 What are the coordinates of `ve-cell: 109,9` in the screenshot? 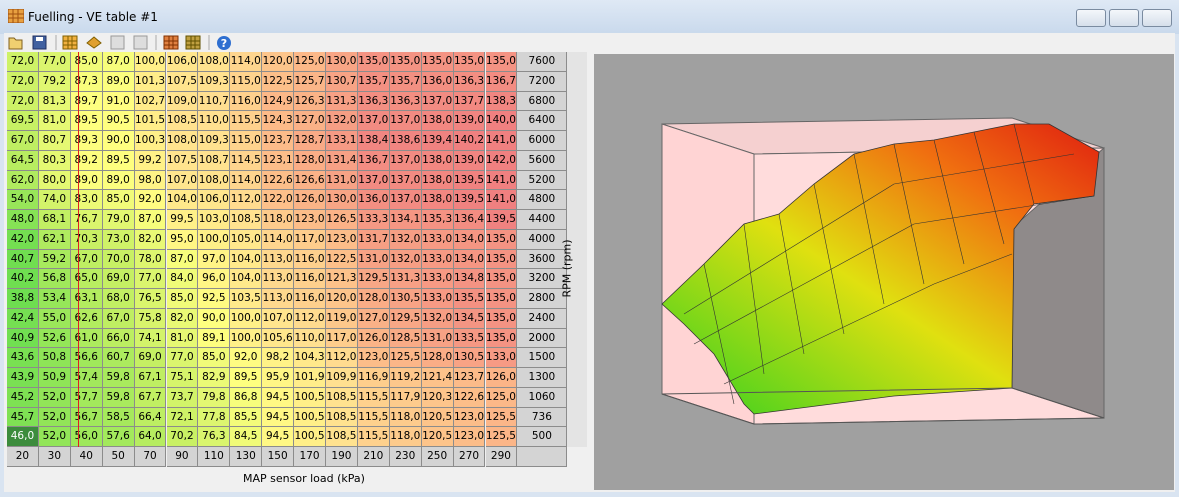 It's located at (342, 378).